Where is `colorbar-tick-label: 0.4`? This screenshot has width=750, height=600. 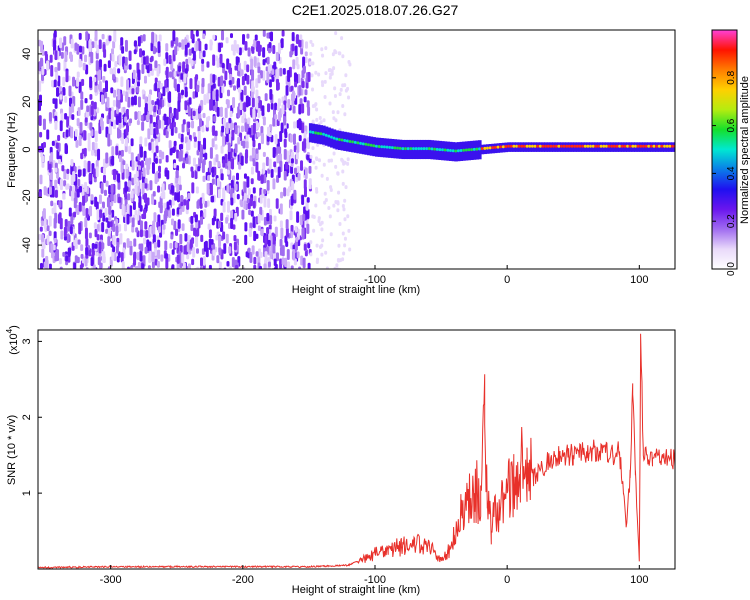 colorbar-tick-label: 0.4 is located at coordinates (731, 173).